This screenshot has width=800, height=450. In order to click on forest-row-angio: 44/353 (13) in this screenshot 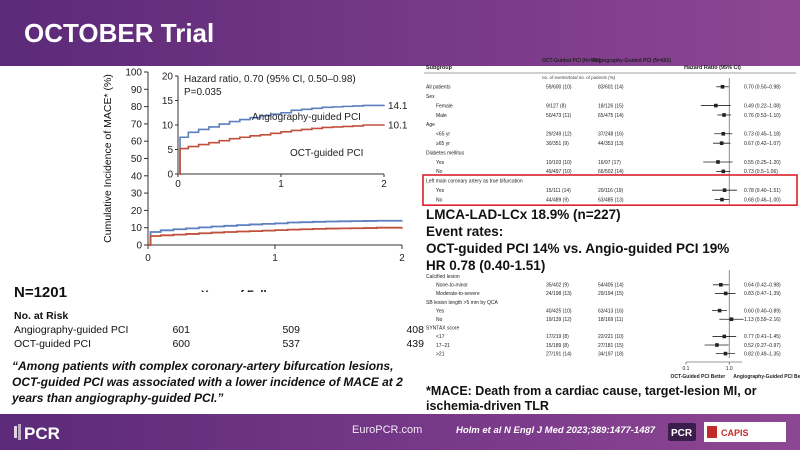, I will do `click(611, 144)`.